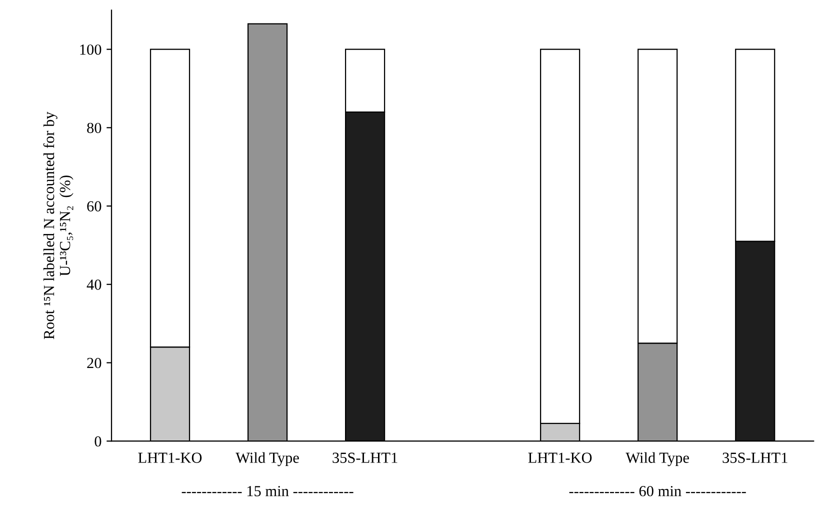  Describe the element at coordinates (657, 491) in the screenshot. I see `text: ------------- 60 min ------------` at that location.